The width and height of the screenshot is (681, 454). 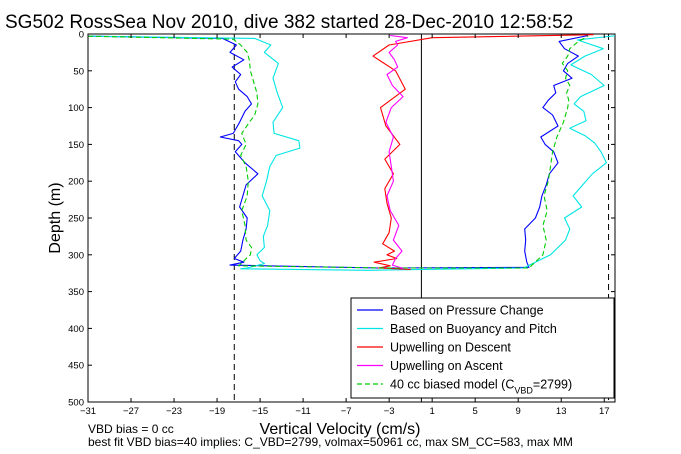 What do you see at coordinates (473, 329) in the screenshot?
I see `legend-label-1: Based on Buoyancy and Pitch` at bounding box center [473, 329].